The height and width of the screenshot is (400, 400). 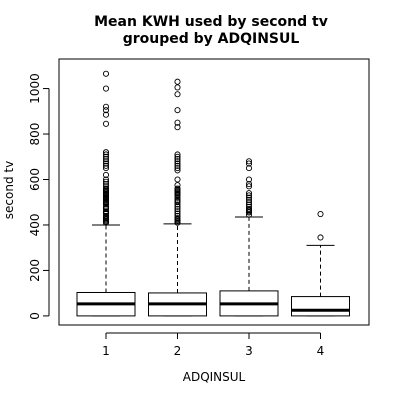 What do you see at coordinates (211, 39) in the screenshot?
I see `chart-title-line-2: grouped by ADQINSUL` at bounding box center [211, 39].